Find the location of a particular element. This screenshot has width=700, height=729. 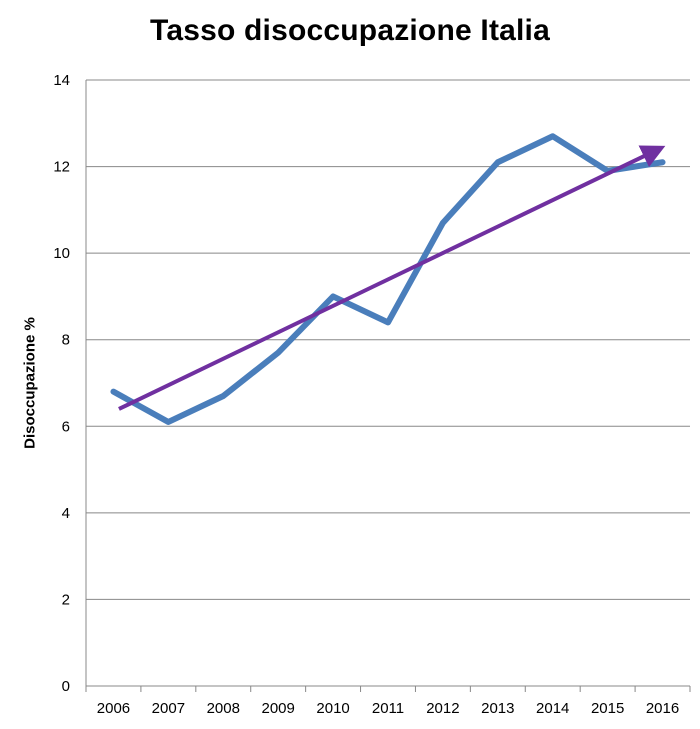

x-tick-label: 2011 is located at coordinates (388, 708).